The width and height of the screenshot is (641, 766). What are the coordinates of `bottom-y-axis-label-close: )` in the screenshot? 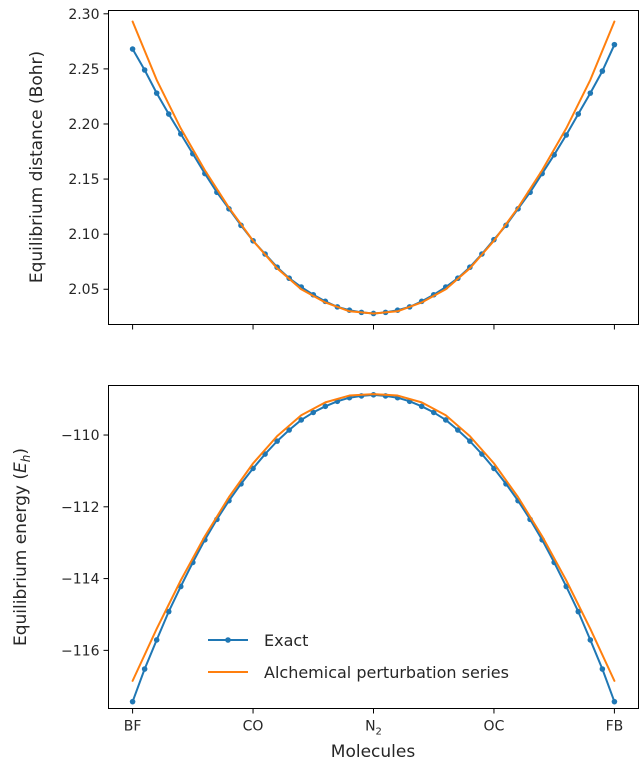 It's located at (21, 451).